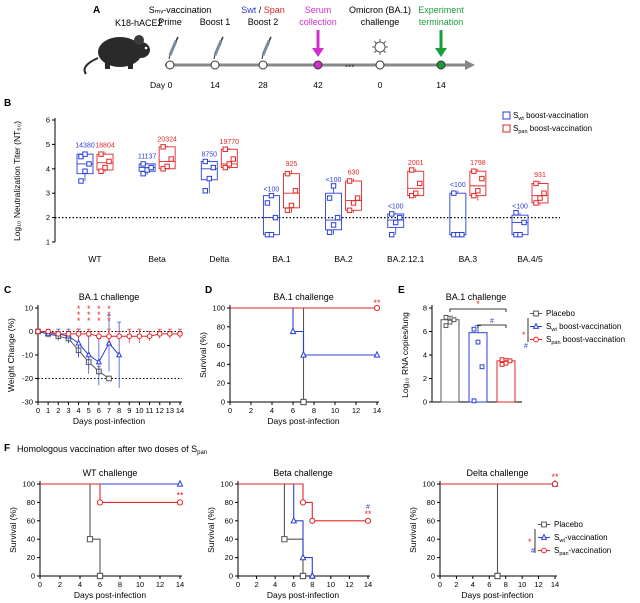 This screenshot has width=640, height=603. I want to click on y-tick-label: 8, so click(425, 308).